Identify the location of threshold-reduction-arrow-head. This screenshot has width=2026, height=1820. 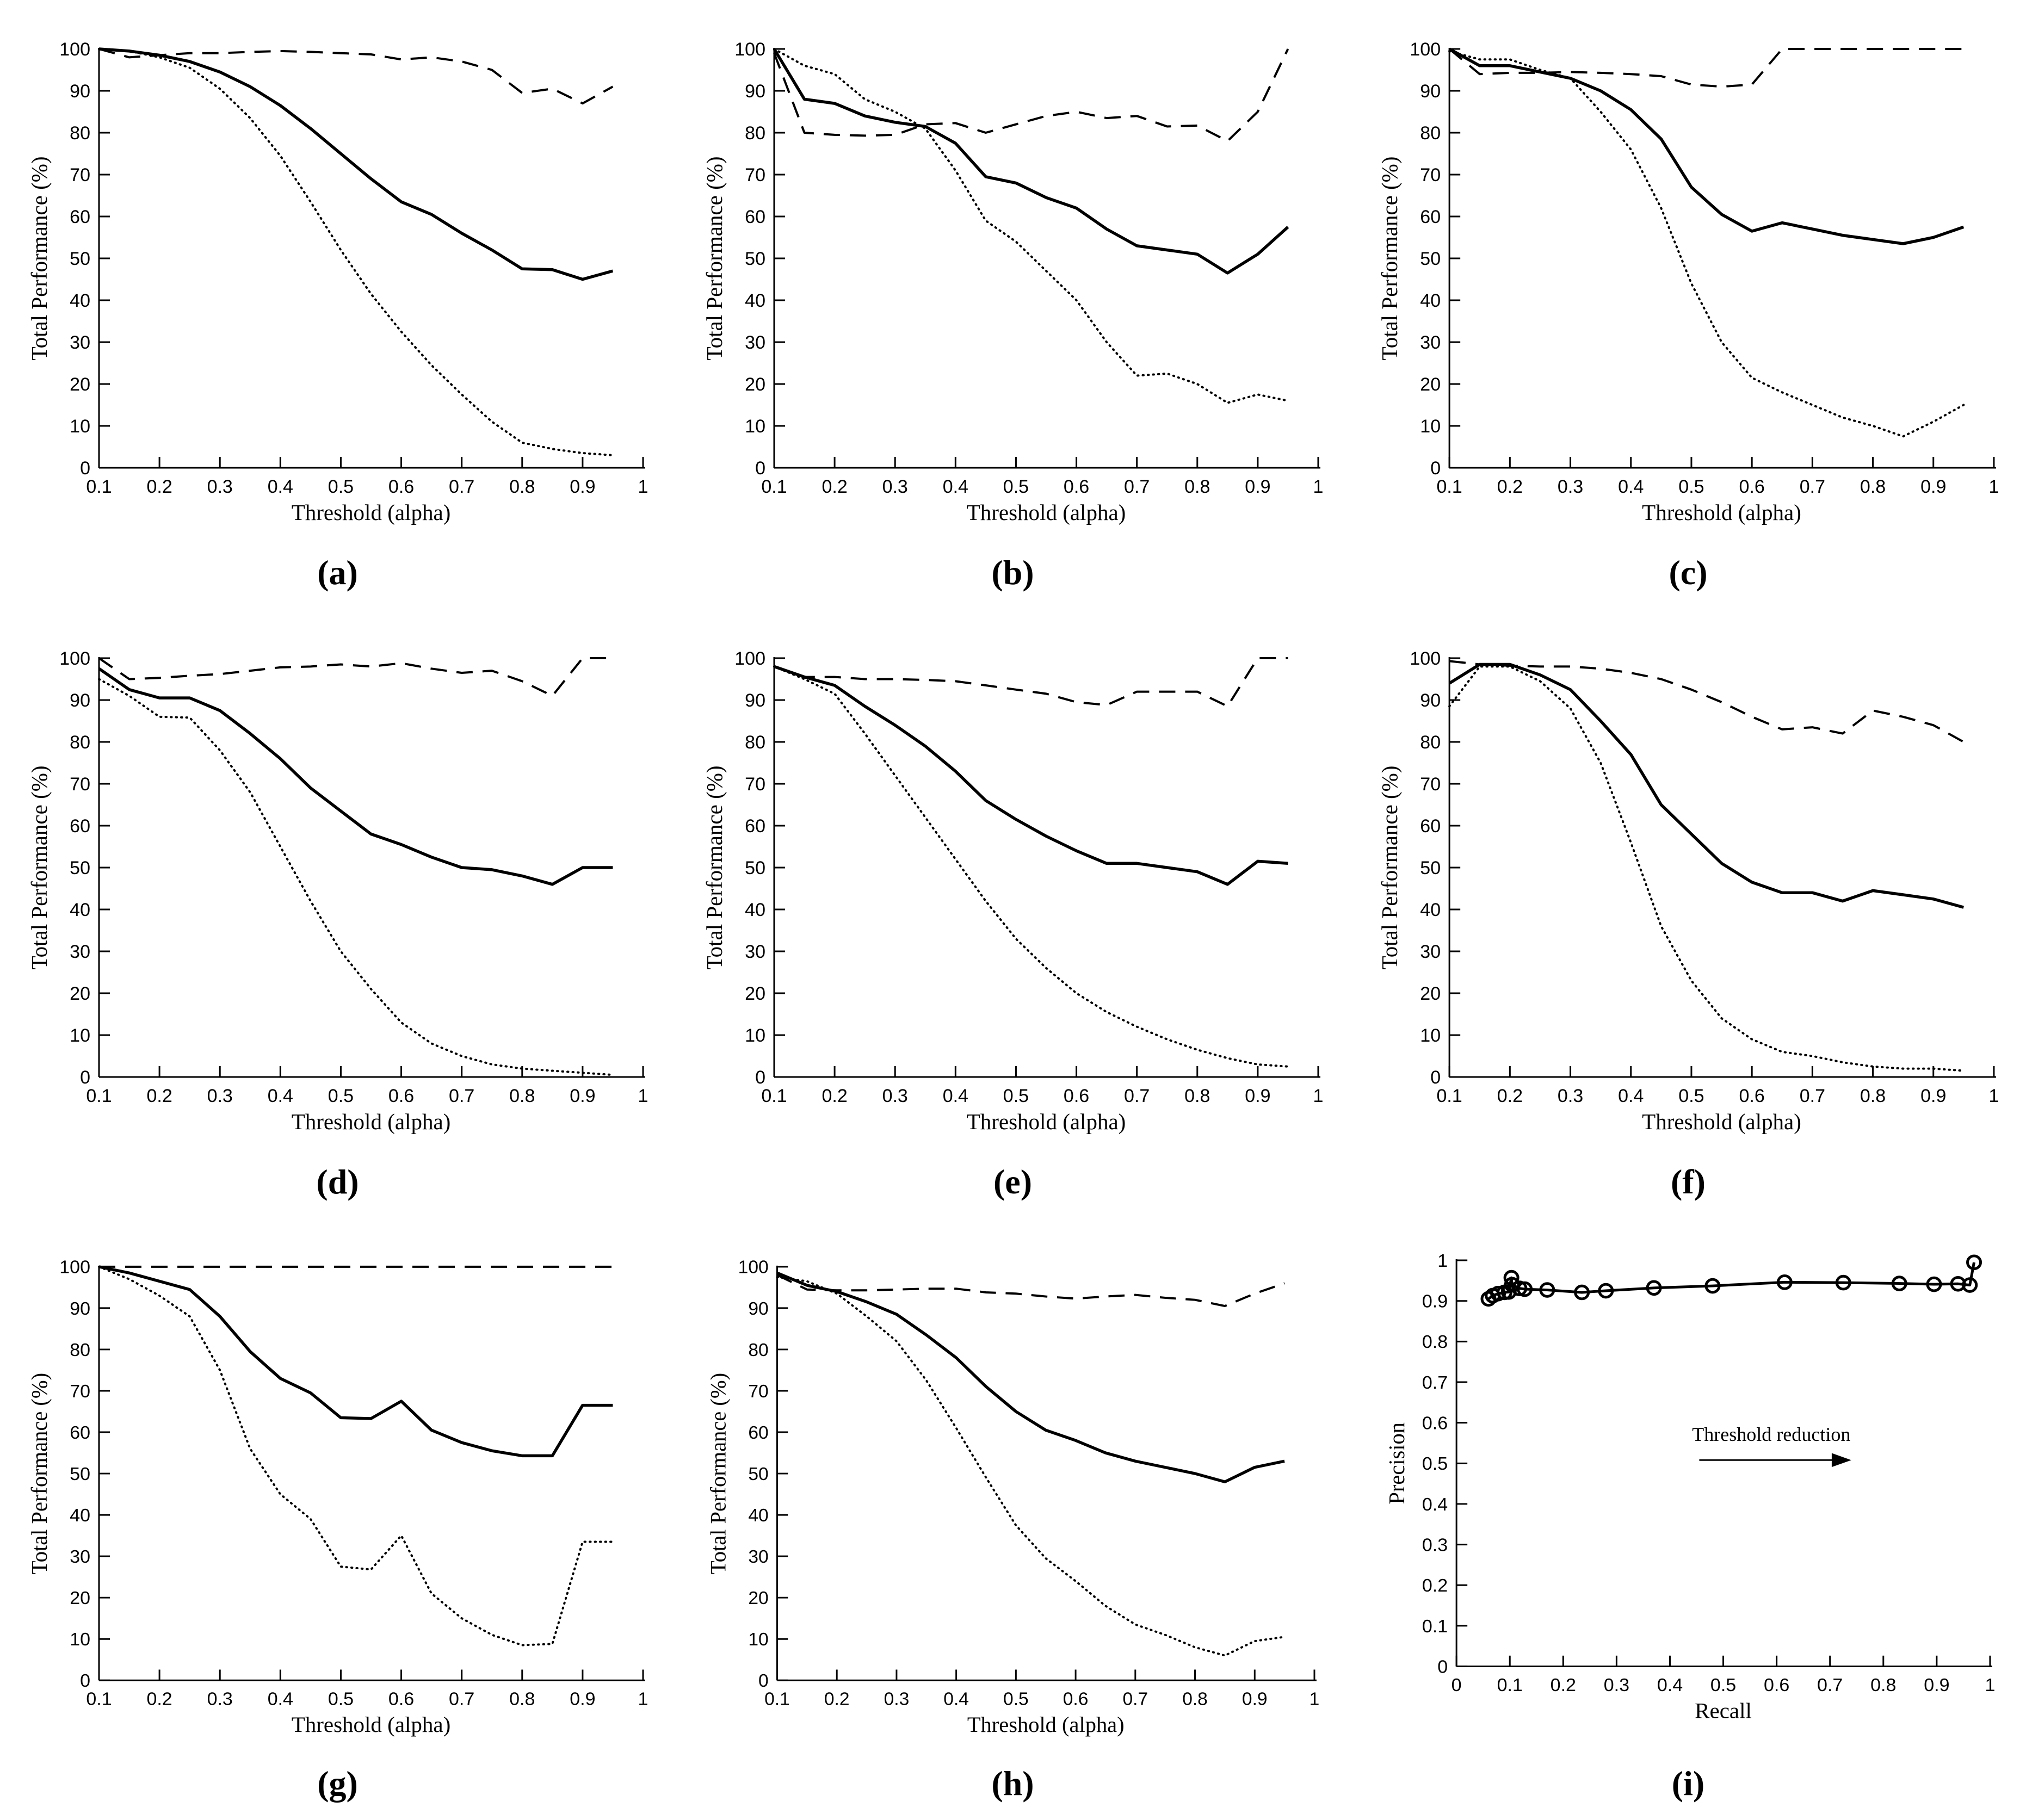
(1841, 1460).